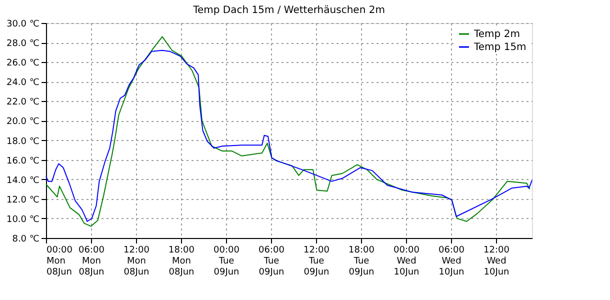 The height and width of the screenshot is (300, 610). What do you see at coordinates (23, 219) in the screenshot?
I see `y-tick-label: 10.0 ℃` at bounding box center [23, 219].